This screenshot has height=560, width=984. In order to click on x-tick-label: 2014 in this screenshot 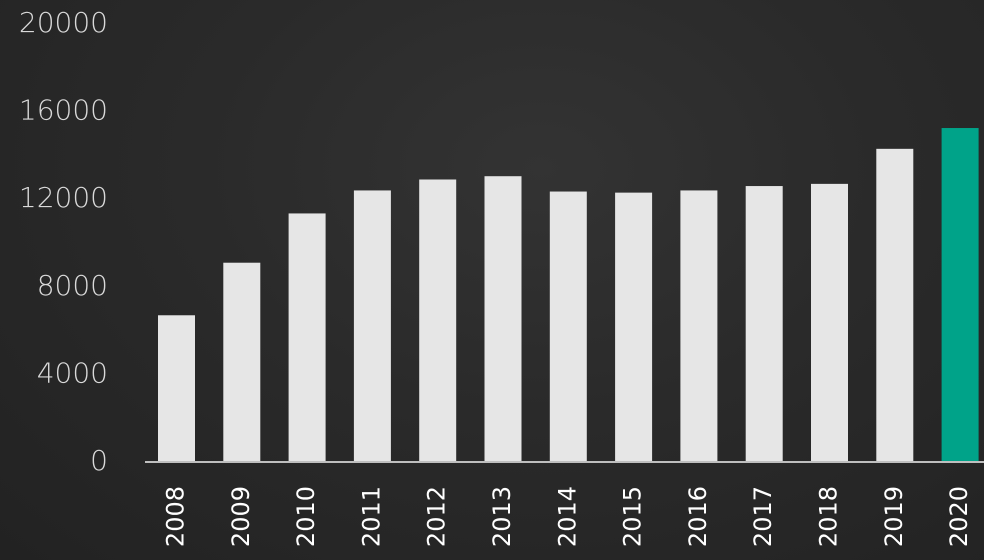, I will do `click(567, 516)`.